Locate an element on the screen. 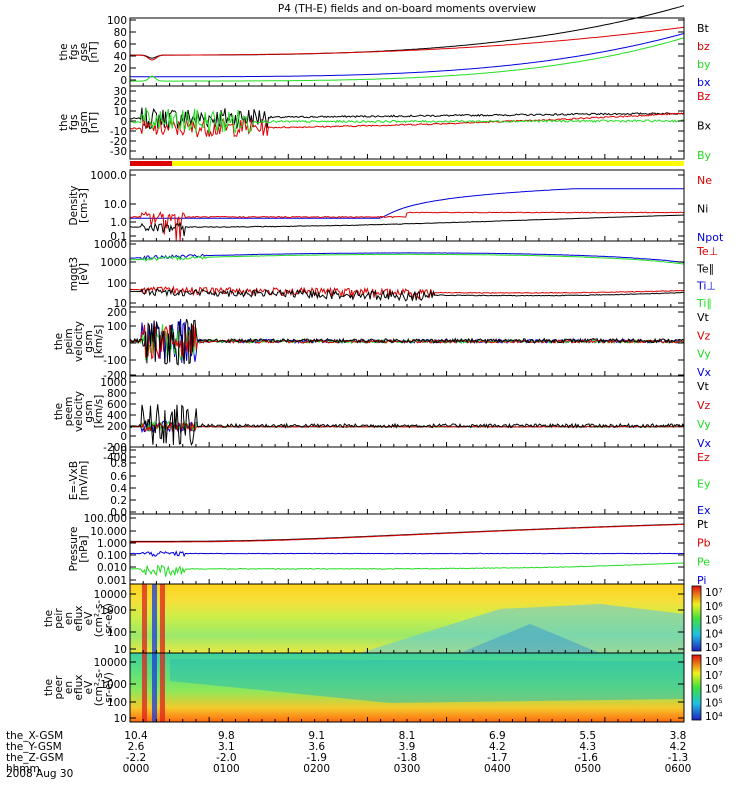 The height and width of the screenshot is (800, 750). x-axis-value: -1.9 is located at coordinates (316, 758).